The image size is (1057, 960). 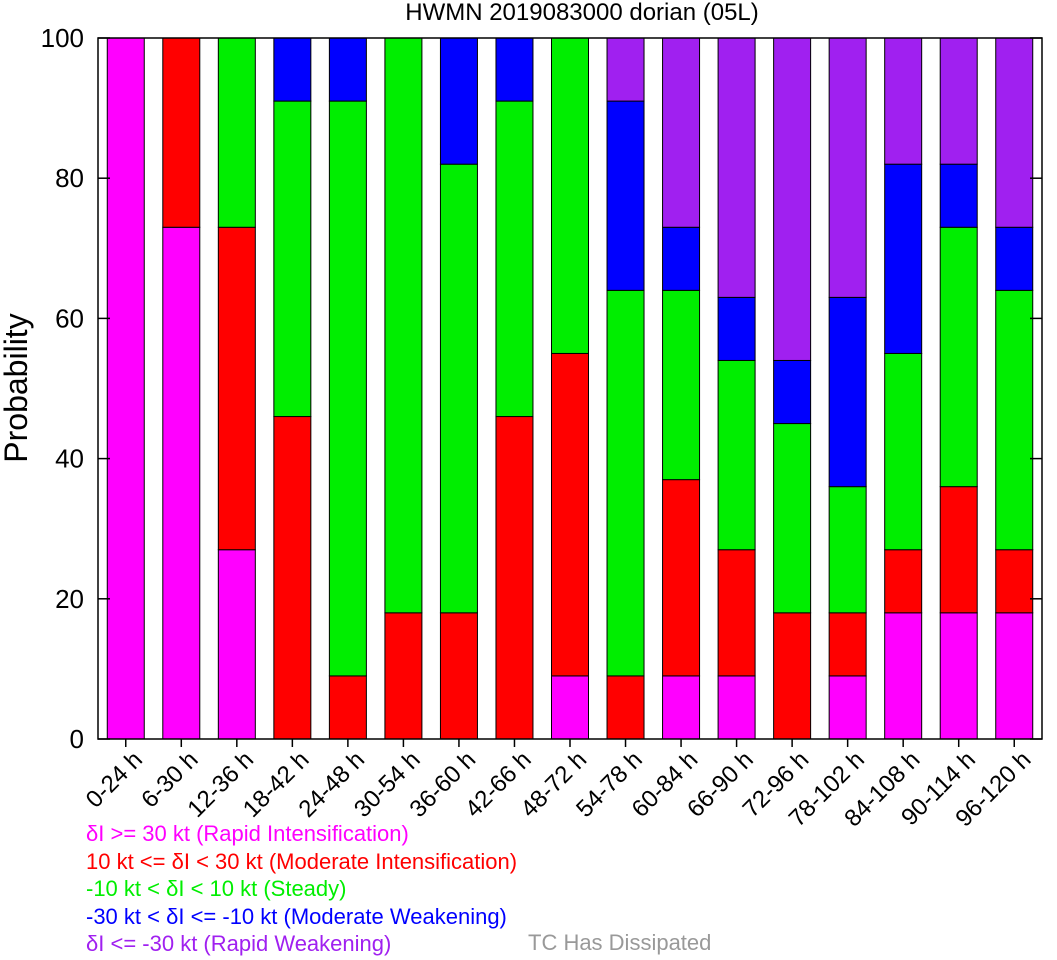 I want to click on y-tick-label: 100, so click(x=62, y=38).